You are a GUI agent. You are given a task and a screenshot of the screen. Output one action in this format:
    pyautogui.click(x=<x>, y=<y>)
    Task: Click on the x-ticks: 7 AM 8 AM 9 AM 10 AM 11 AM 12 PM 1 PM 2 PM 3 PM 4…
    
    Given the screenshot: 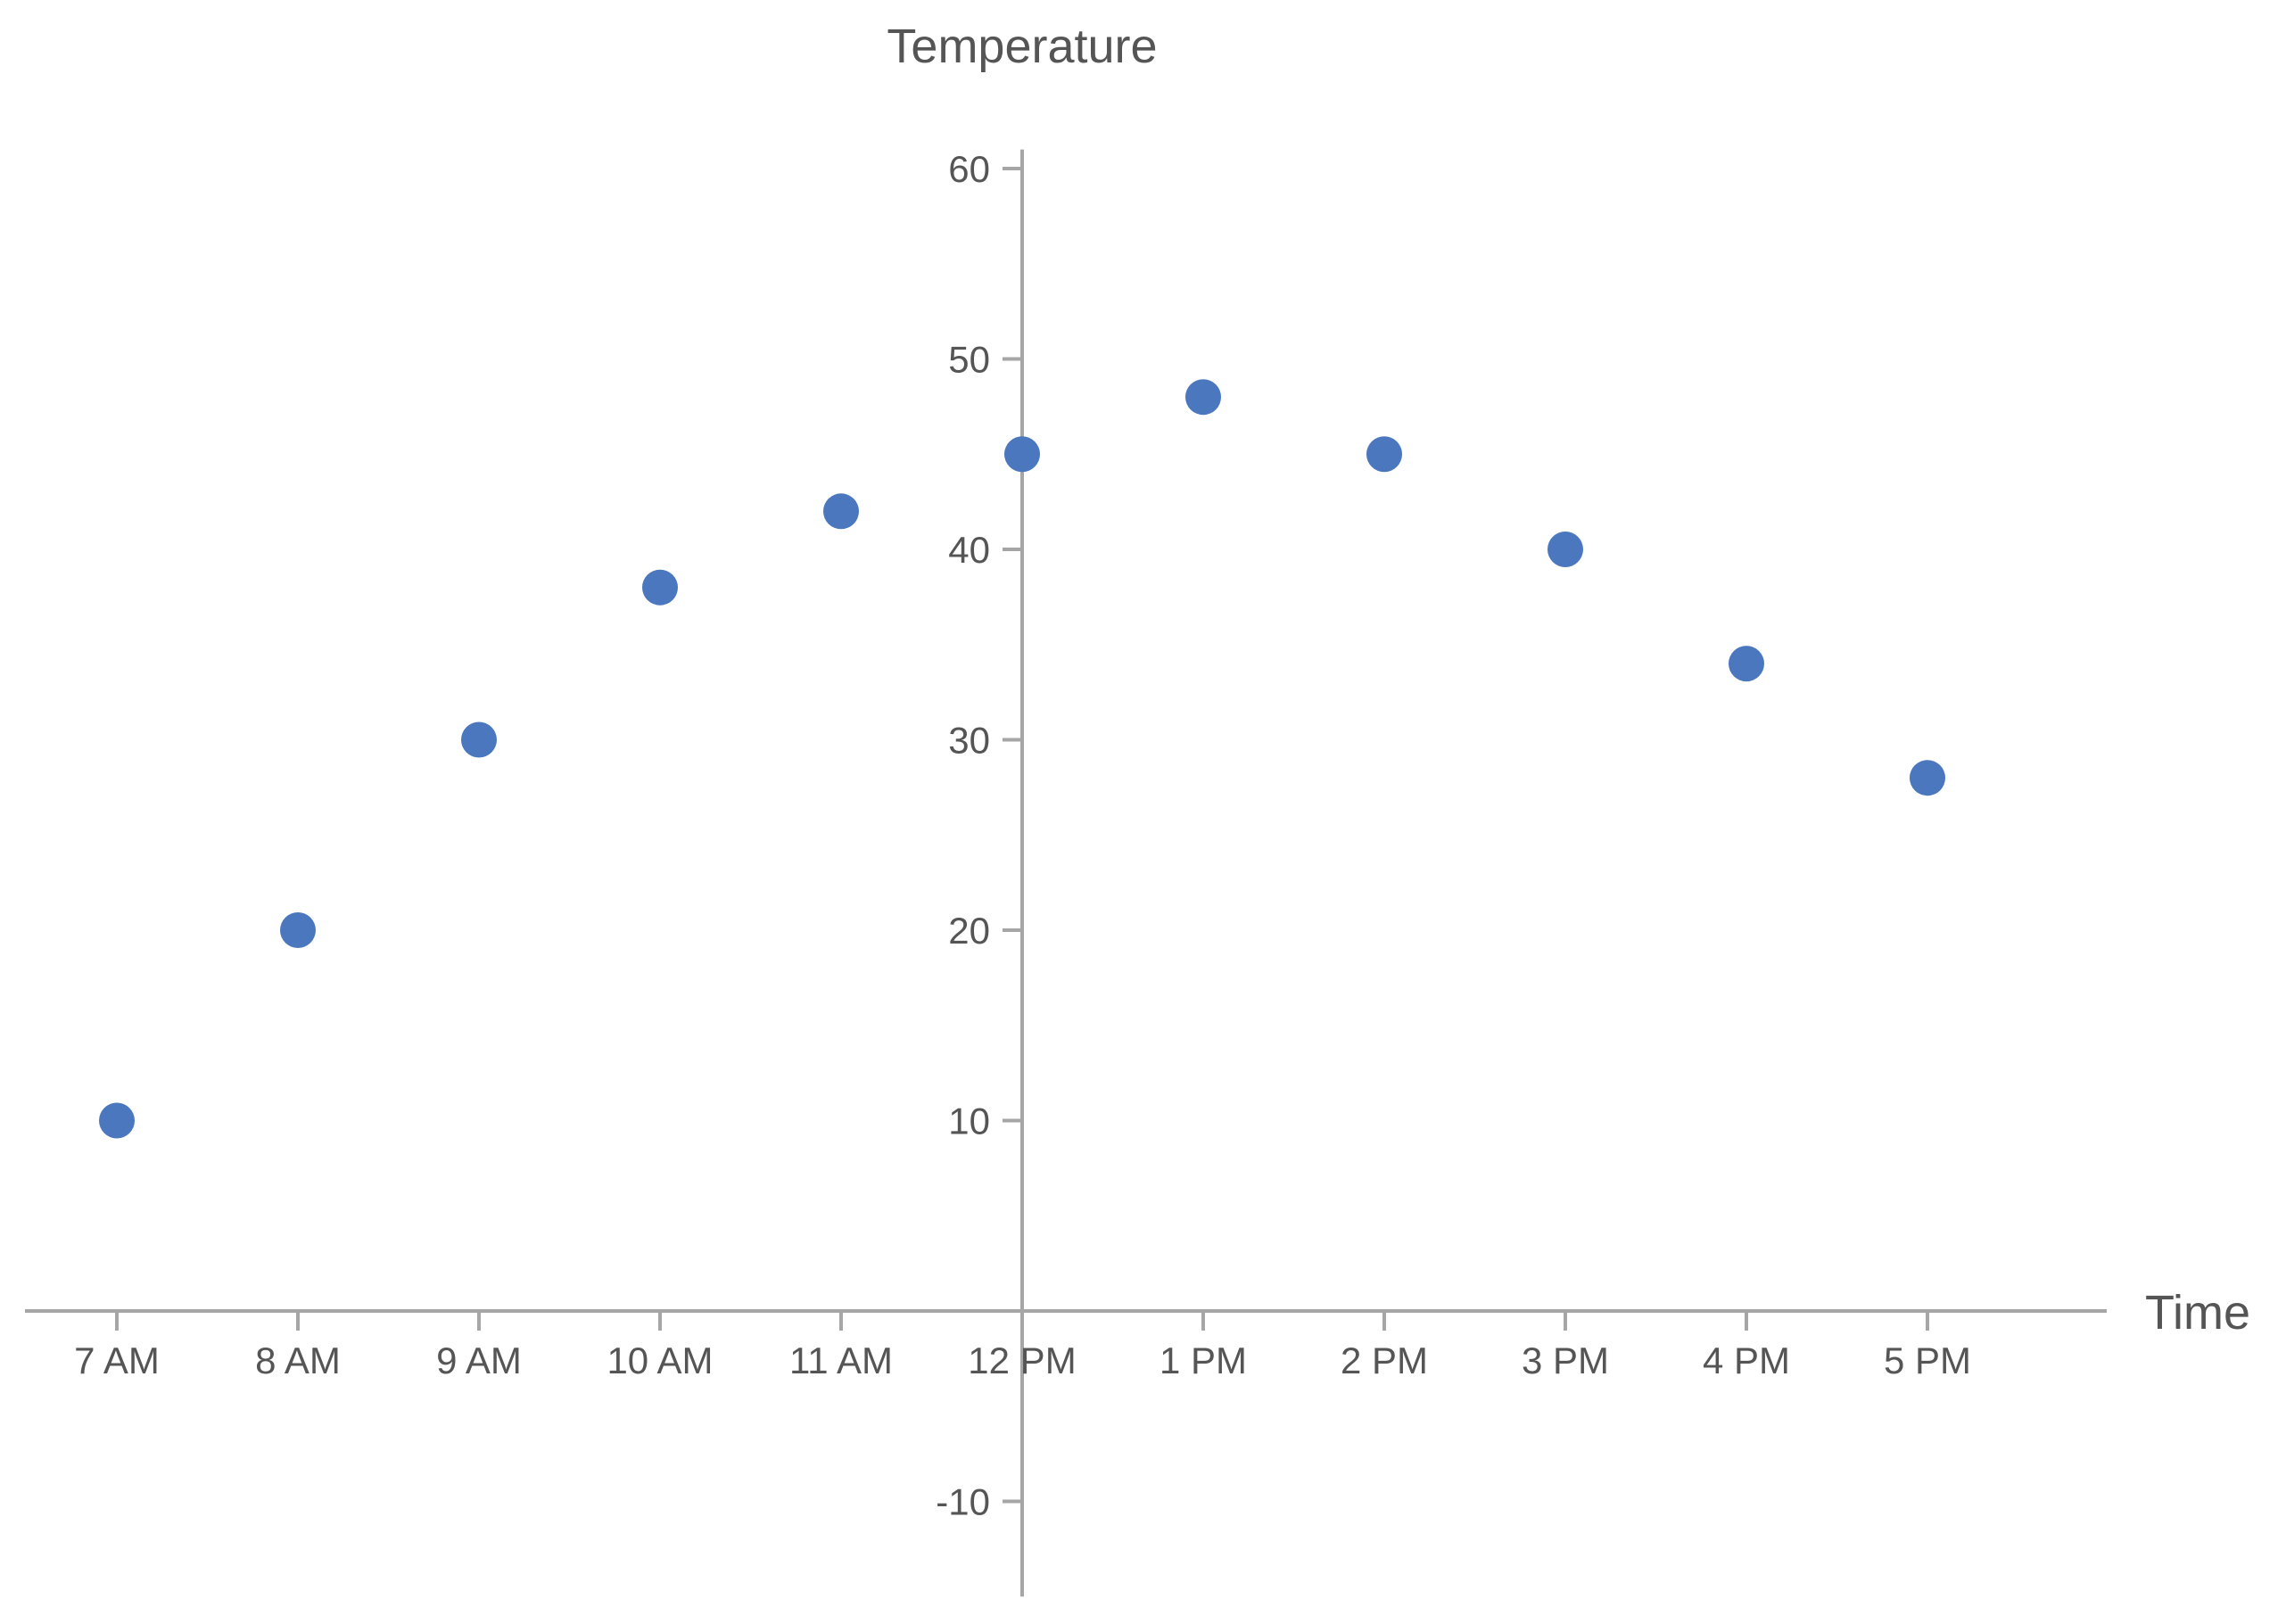 What is the action you would take?
    pyautogui.click(x=1022, y=1346)
    